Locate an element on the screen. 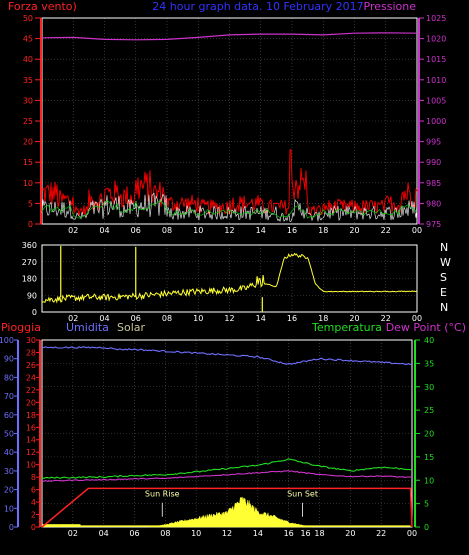 The height and width of the screenshot is (555, 469). wind-y-tick: 20 is located at coordinates (28, 142).